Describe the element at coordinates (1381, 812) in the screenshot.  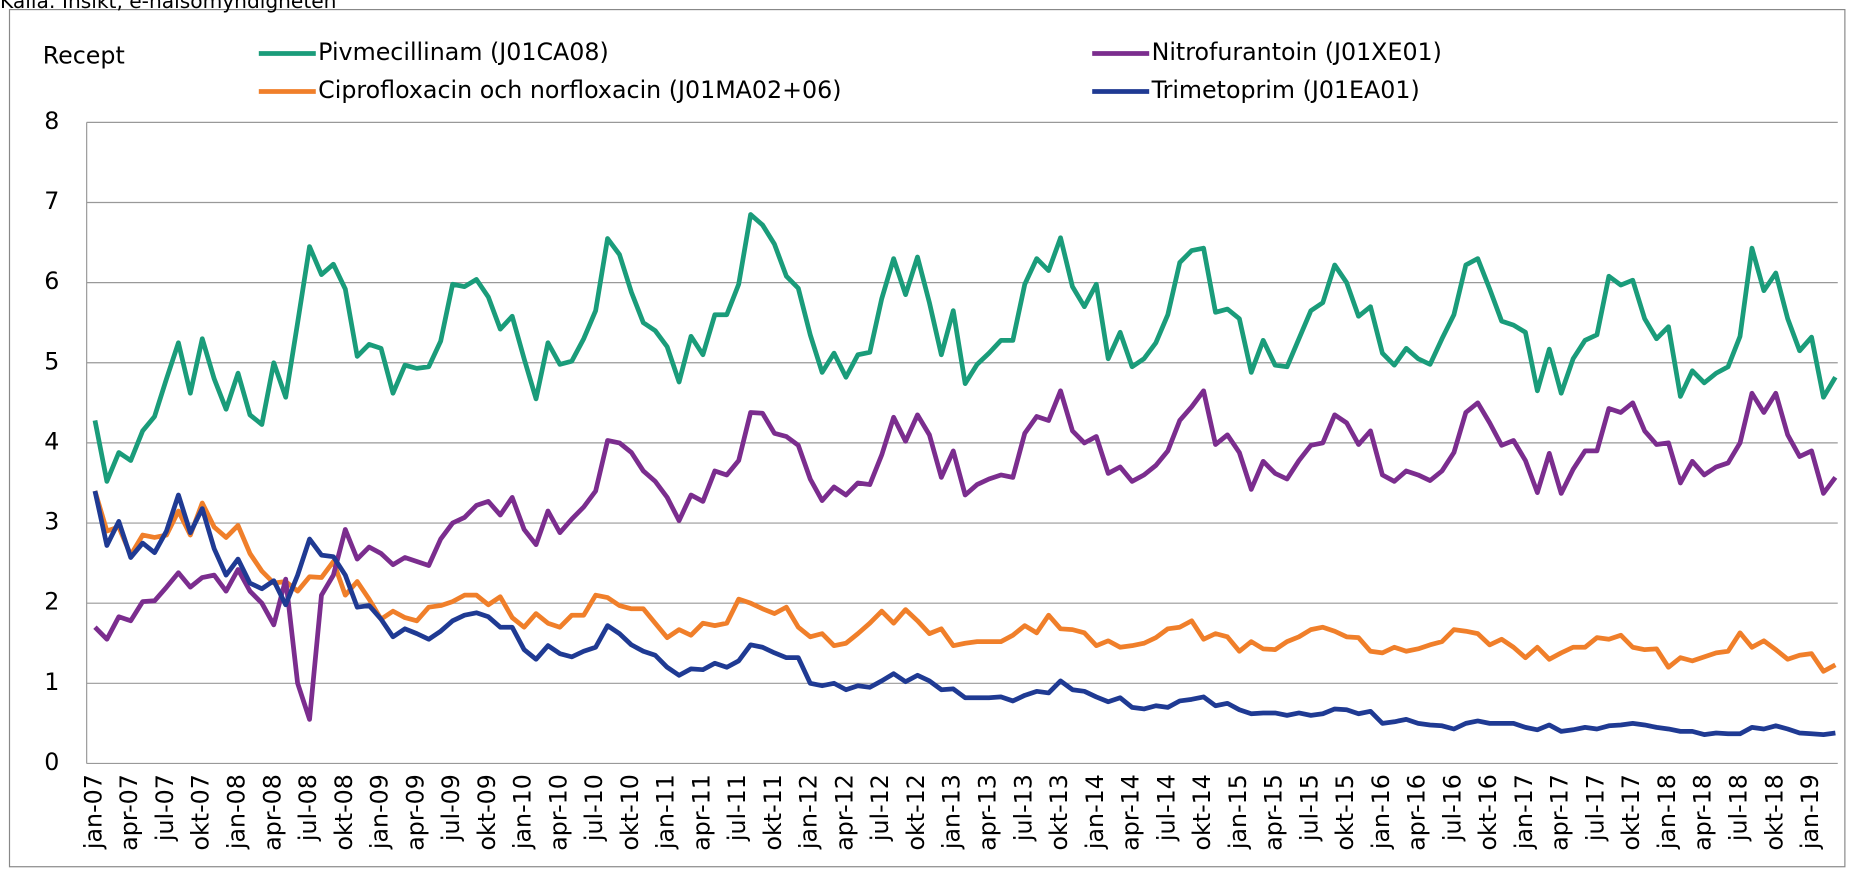
I see `x-tick-label: jan-16` at that location.